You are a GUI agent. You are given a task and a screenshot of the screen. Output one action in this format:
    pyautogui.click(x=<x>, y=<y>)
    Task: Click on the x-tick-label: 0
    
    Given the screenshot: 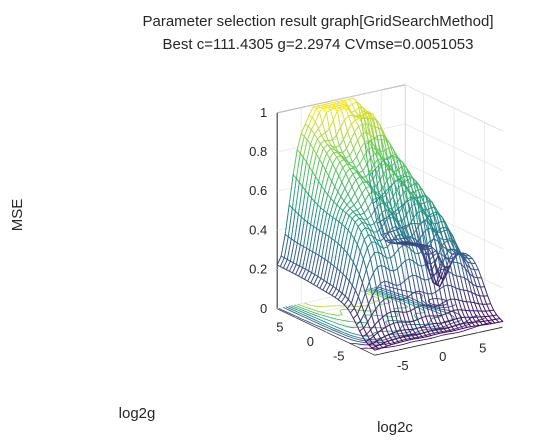 What is the action you would take?
    pyautogui.click(x=442, y=356)
    